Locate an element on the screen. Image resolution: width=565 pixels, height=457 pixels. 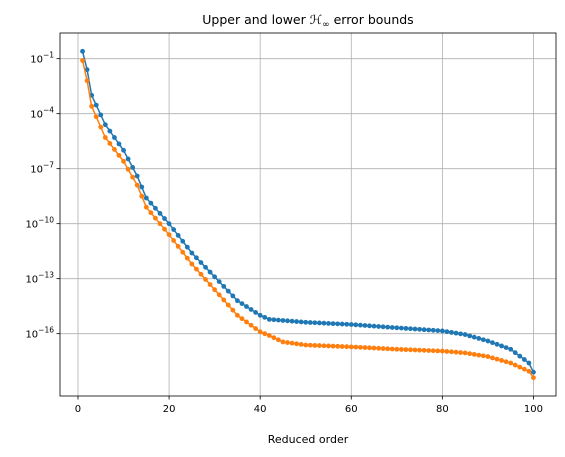
x-axis-ticks: 0 20 40 60 80 100 is located at coordinates (309, 405).